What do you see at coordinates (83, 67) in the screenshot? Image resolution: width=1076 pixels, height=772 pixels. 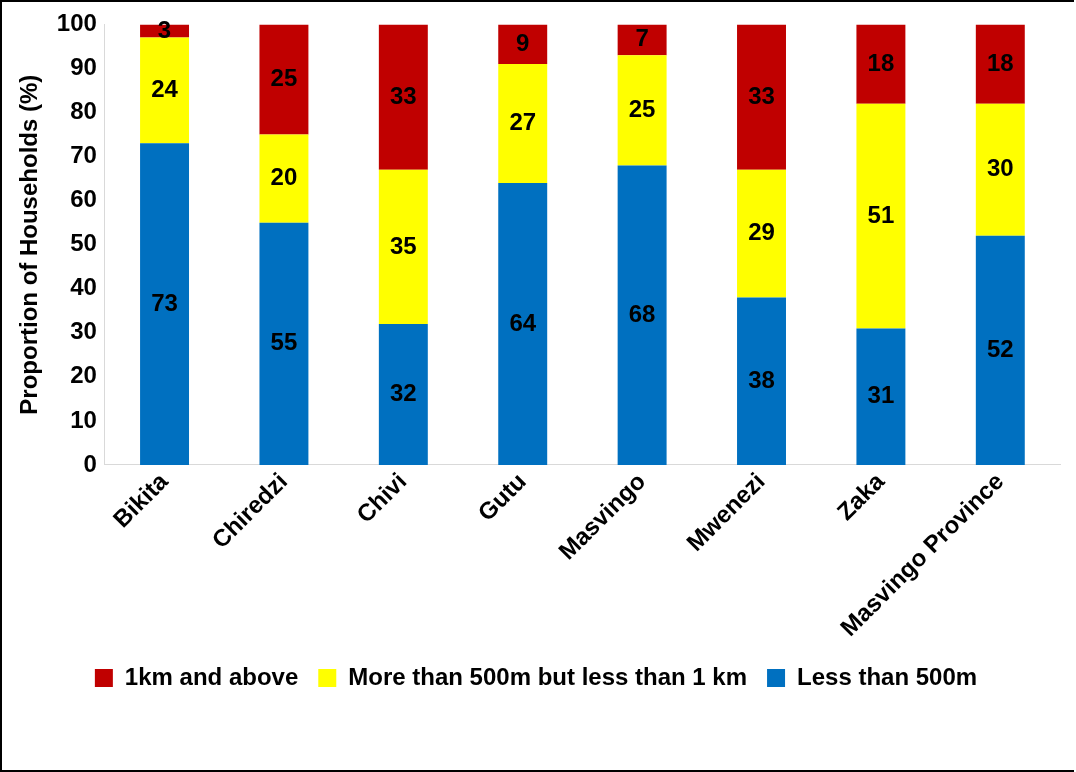 I see `y-tick-label: 90` at bounding box center [83, 67].